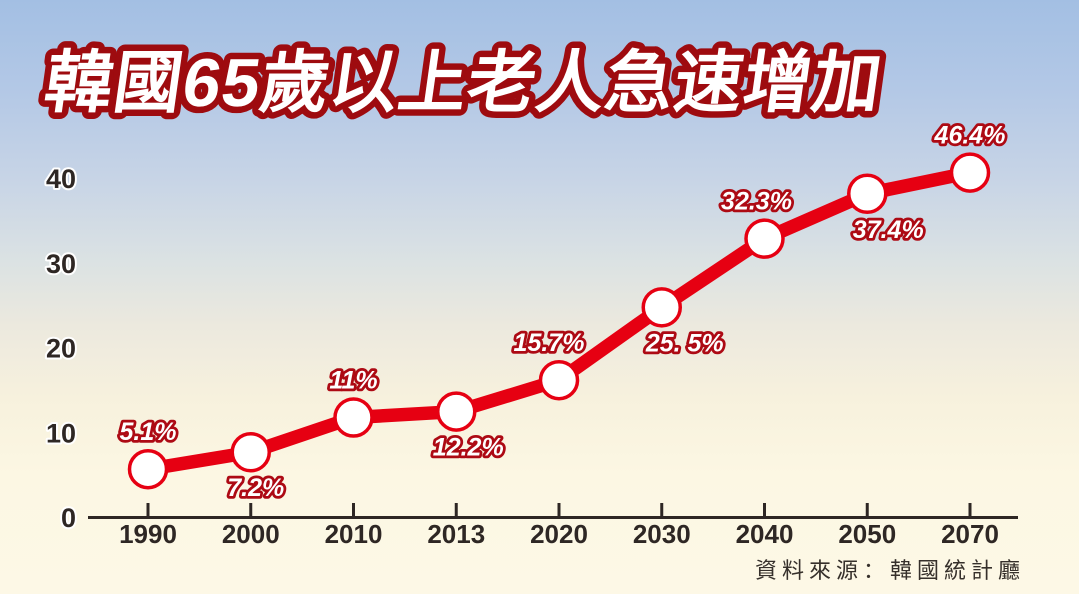 The width and height of the screenshot is (1079, 594). I want to click on data-point-label: 5.1%, so click(148, 432).